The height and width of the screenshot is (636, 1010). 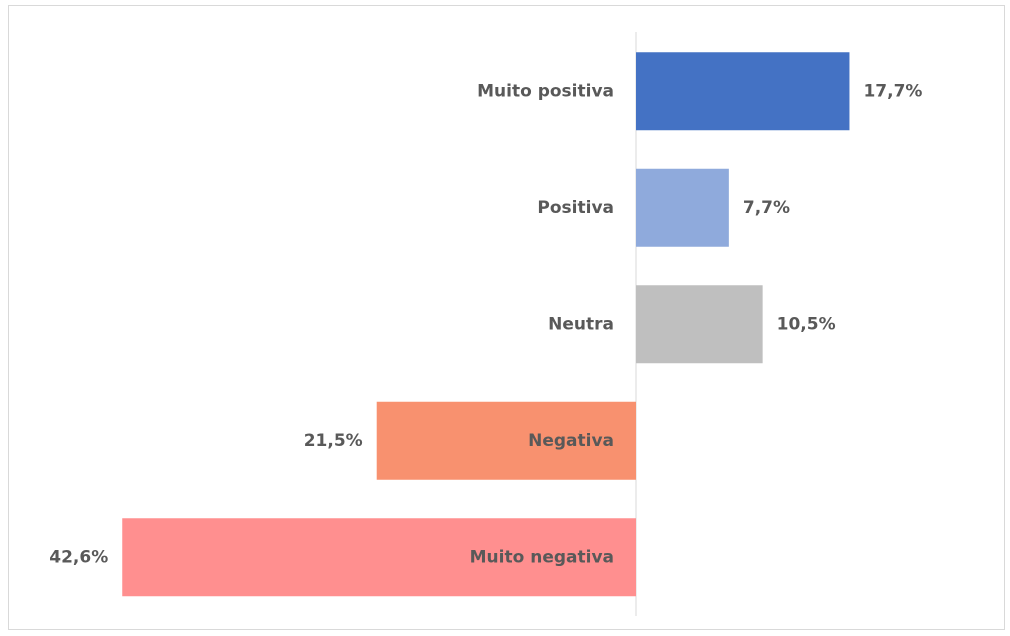 I want to click on value-label: 7,7%, so click(x=766, y=208).